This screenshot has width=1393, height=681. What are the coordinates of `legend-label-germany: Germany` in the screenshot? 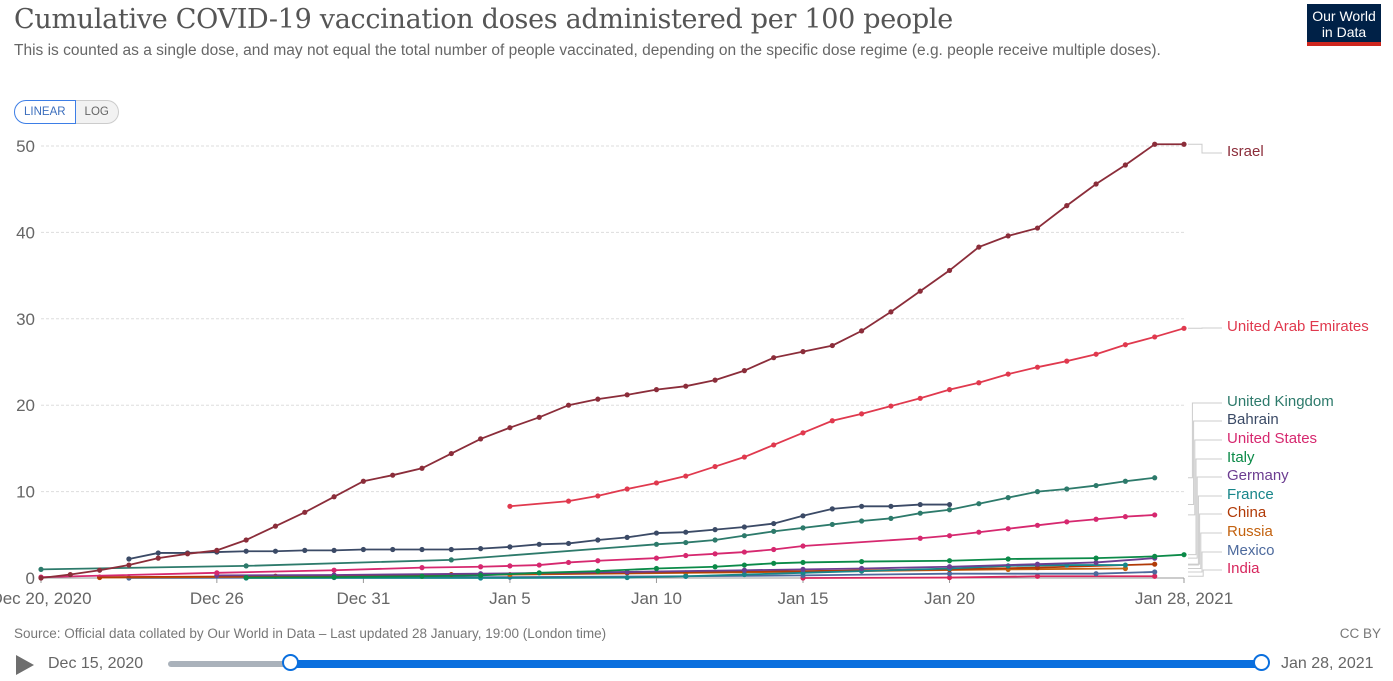 It's located at (1258, 475).